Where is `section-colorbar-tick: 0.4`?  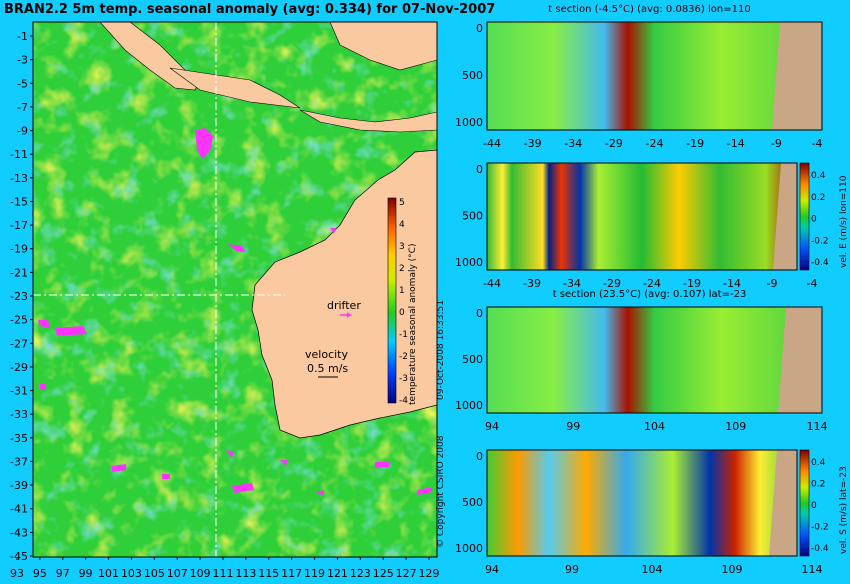 section-colorbar-tick: 0.4 is located at coordinates (818, 463).